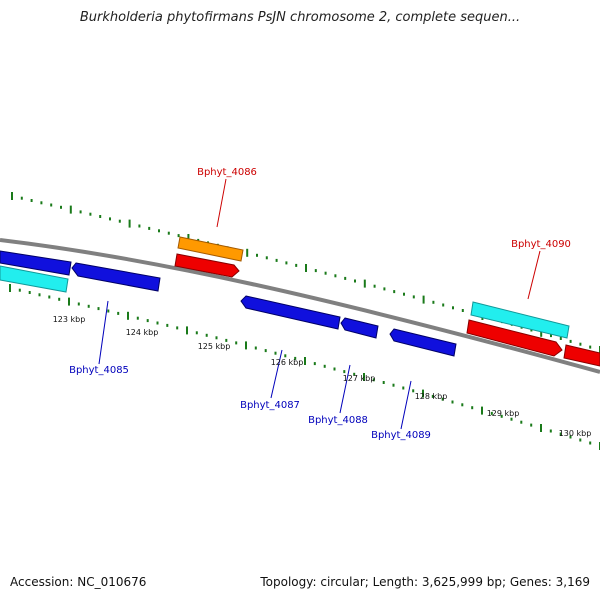 The height and width of the screenshot is (600, 600). What do you see at coordinates (581, 355) in the screenshot?
I see `gene-next-red` at bounding box center [581, 355].